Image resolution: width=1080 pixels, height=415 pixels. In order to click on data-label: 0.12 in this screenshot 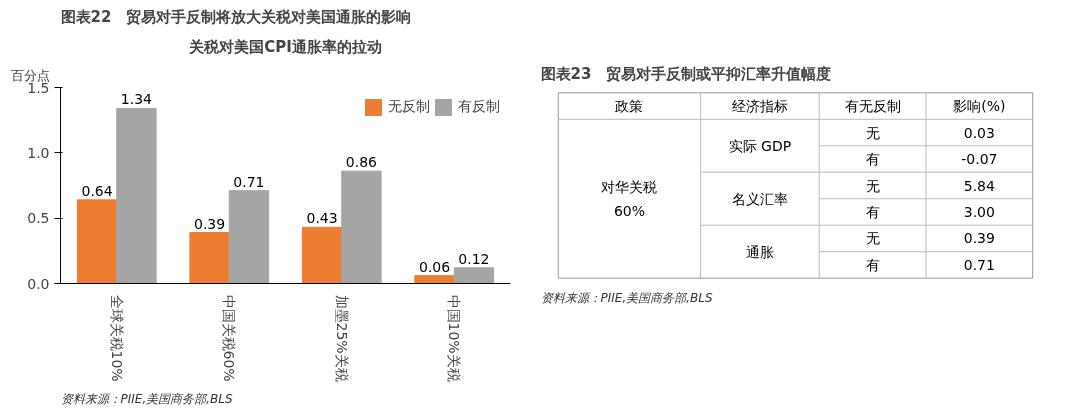, I will do `click(474, 258)`.